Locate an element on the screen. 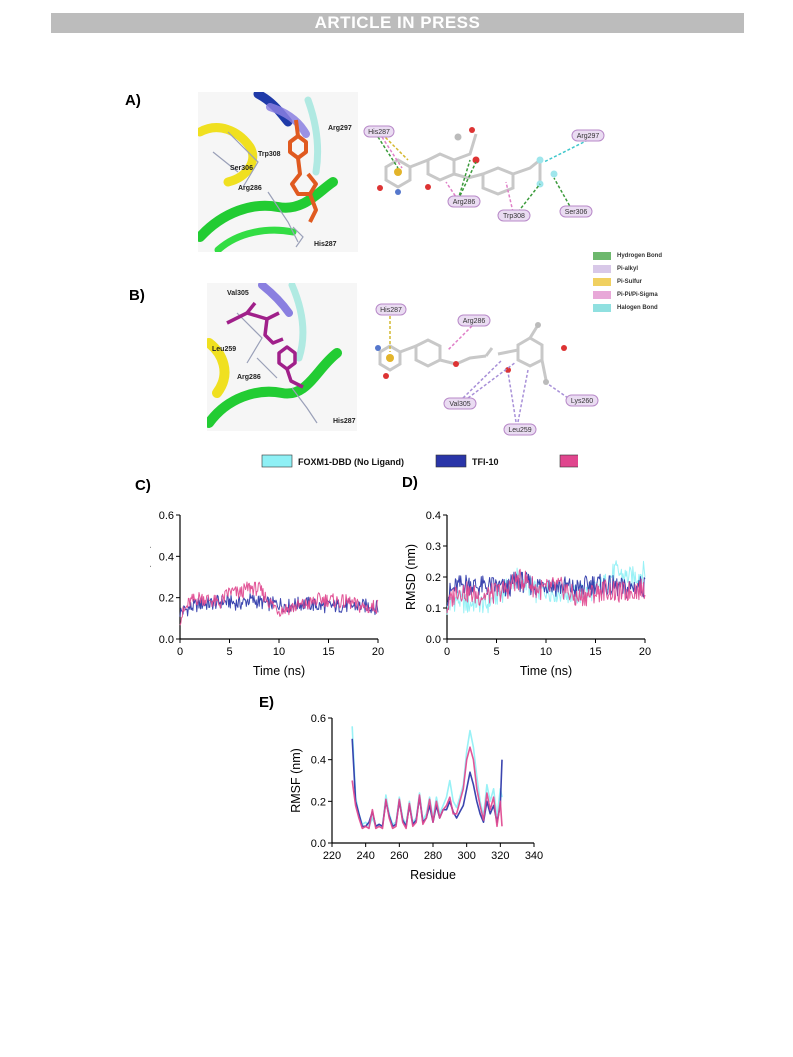 Image resolution: width=793 pixels, height=1057 pixels. x-tick-label: 340 is located at coordinates (534, 856).